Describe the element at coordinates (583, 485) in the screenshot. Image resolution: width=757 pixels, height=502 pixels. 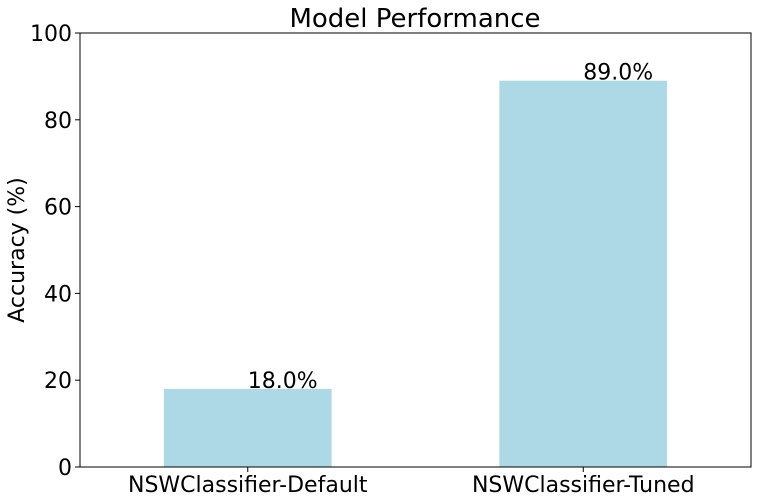
I see `x-tick-label: NSWClassifier-Tuned` at that location.